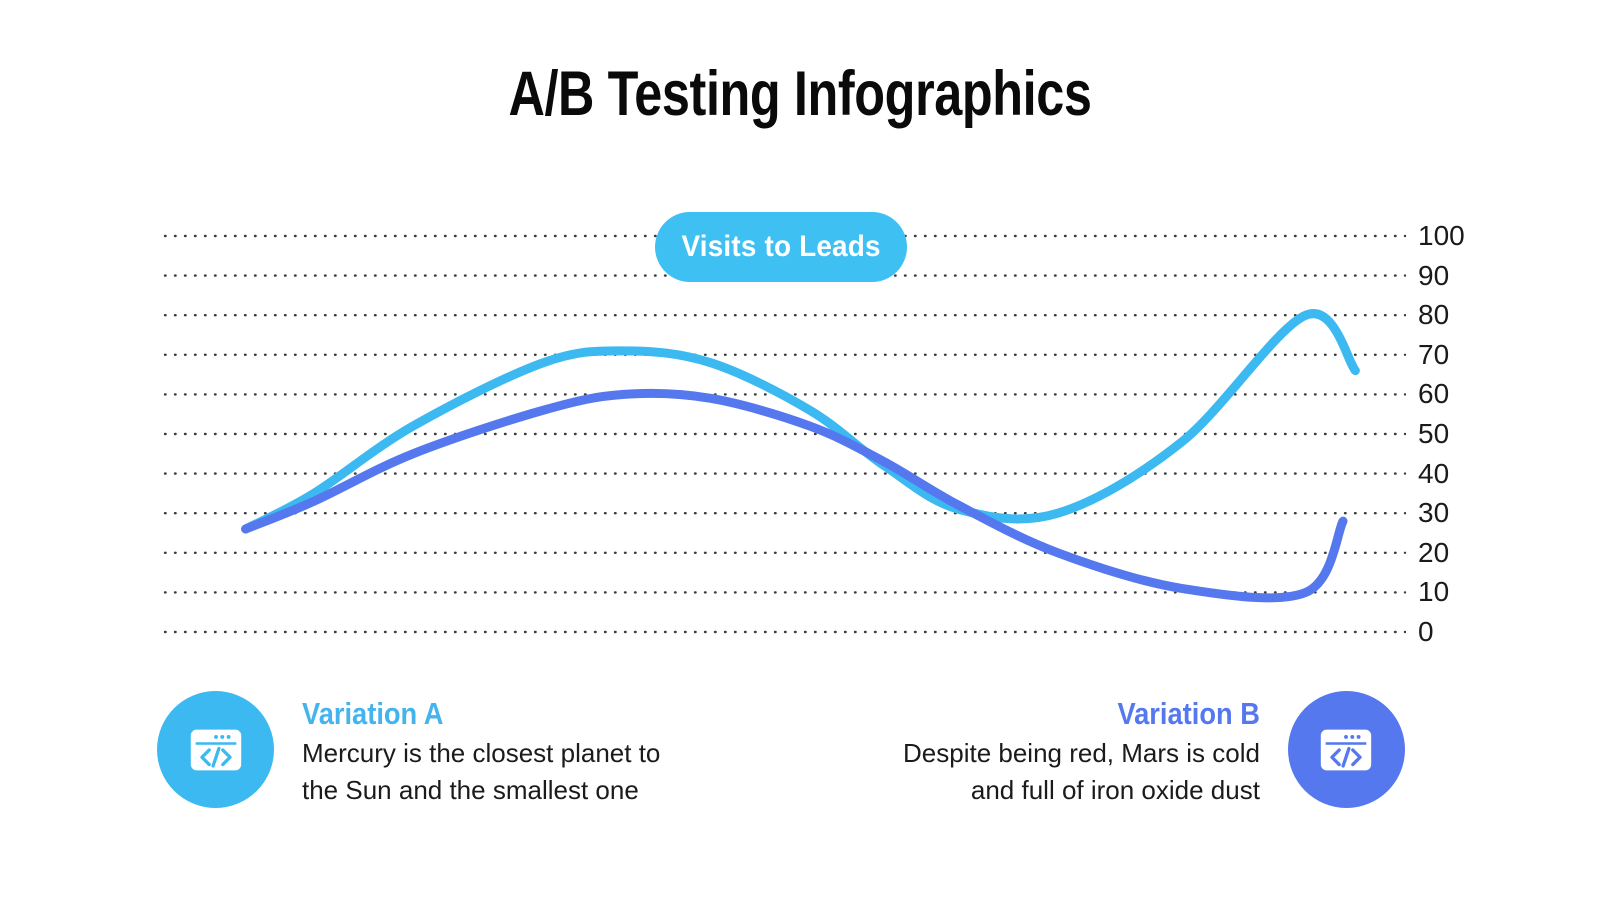  I want to click on chart-badge: Visits to Leads, so click(781, 247).